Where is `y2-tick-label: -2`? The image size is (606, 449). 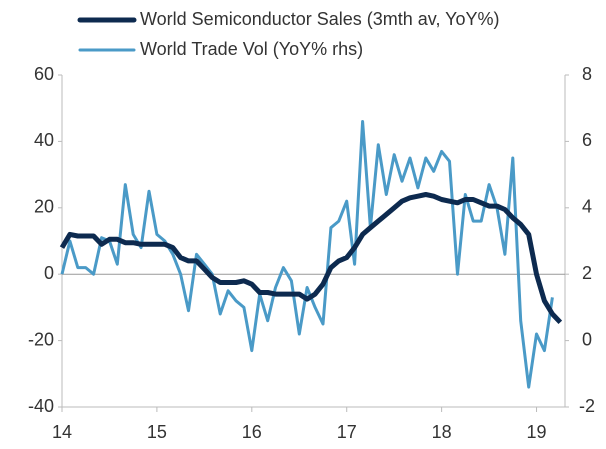 y2-tick-label: -2 is located at coordinates (587, 406).